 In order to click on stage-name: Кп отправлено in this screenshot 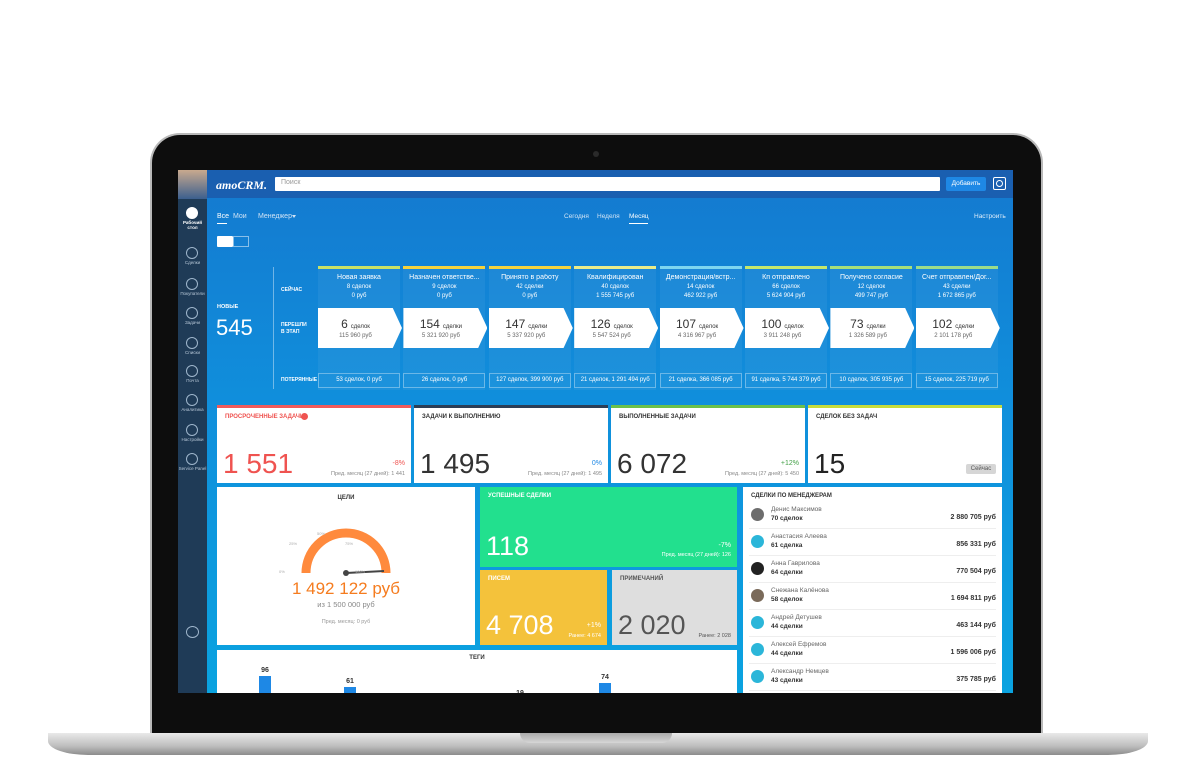, I will do `click(786, 277)`.